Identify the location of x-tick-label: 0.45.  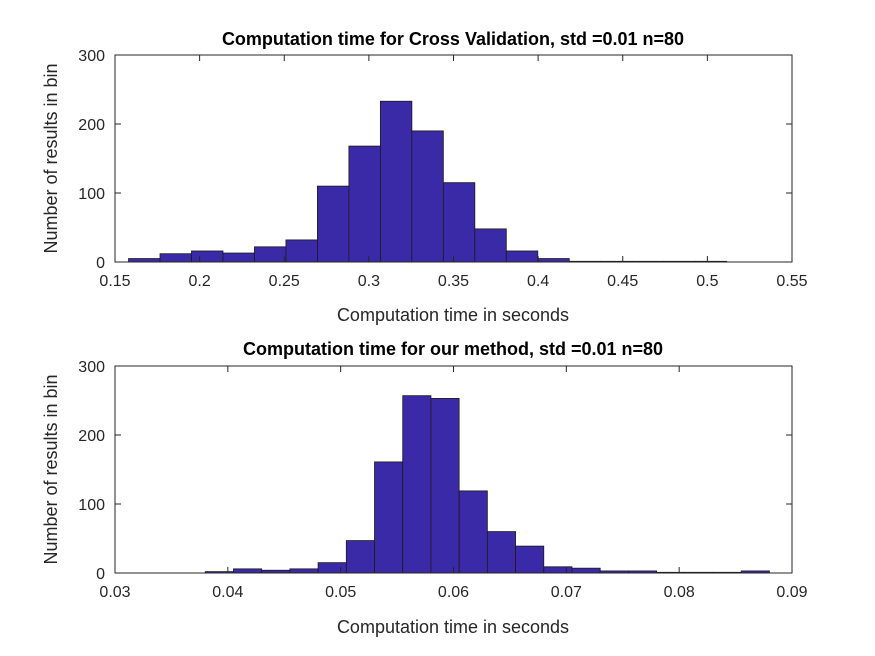
(622, 281).